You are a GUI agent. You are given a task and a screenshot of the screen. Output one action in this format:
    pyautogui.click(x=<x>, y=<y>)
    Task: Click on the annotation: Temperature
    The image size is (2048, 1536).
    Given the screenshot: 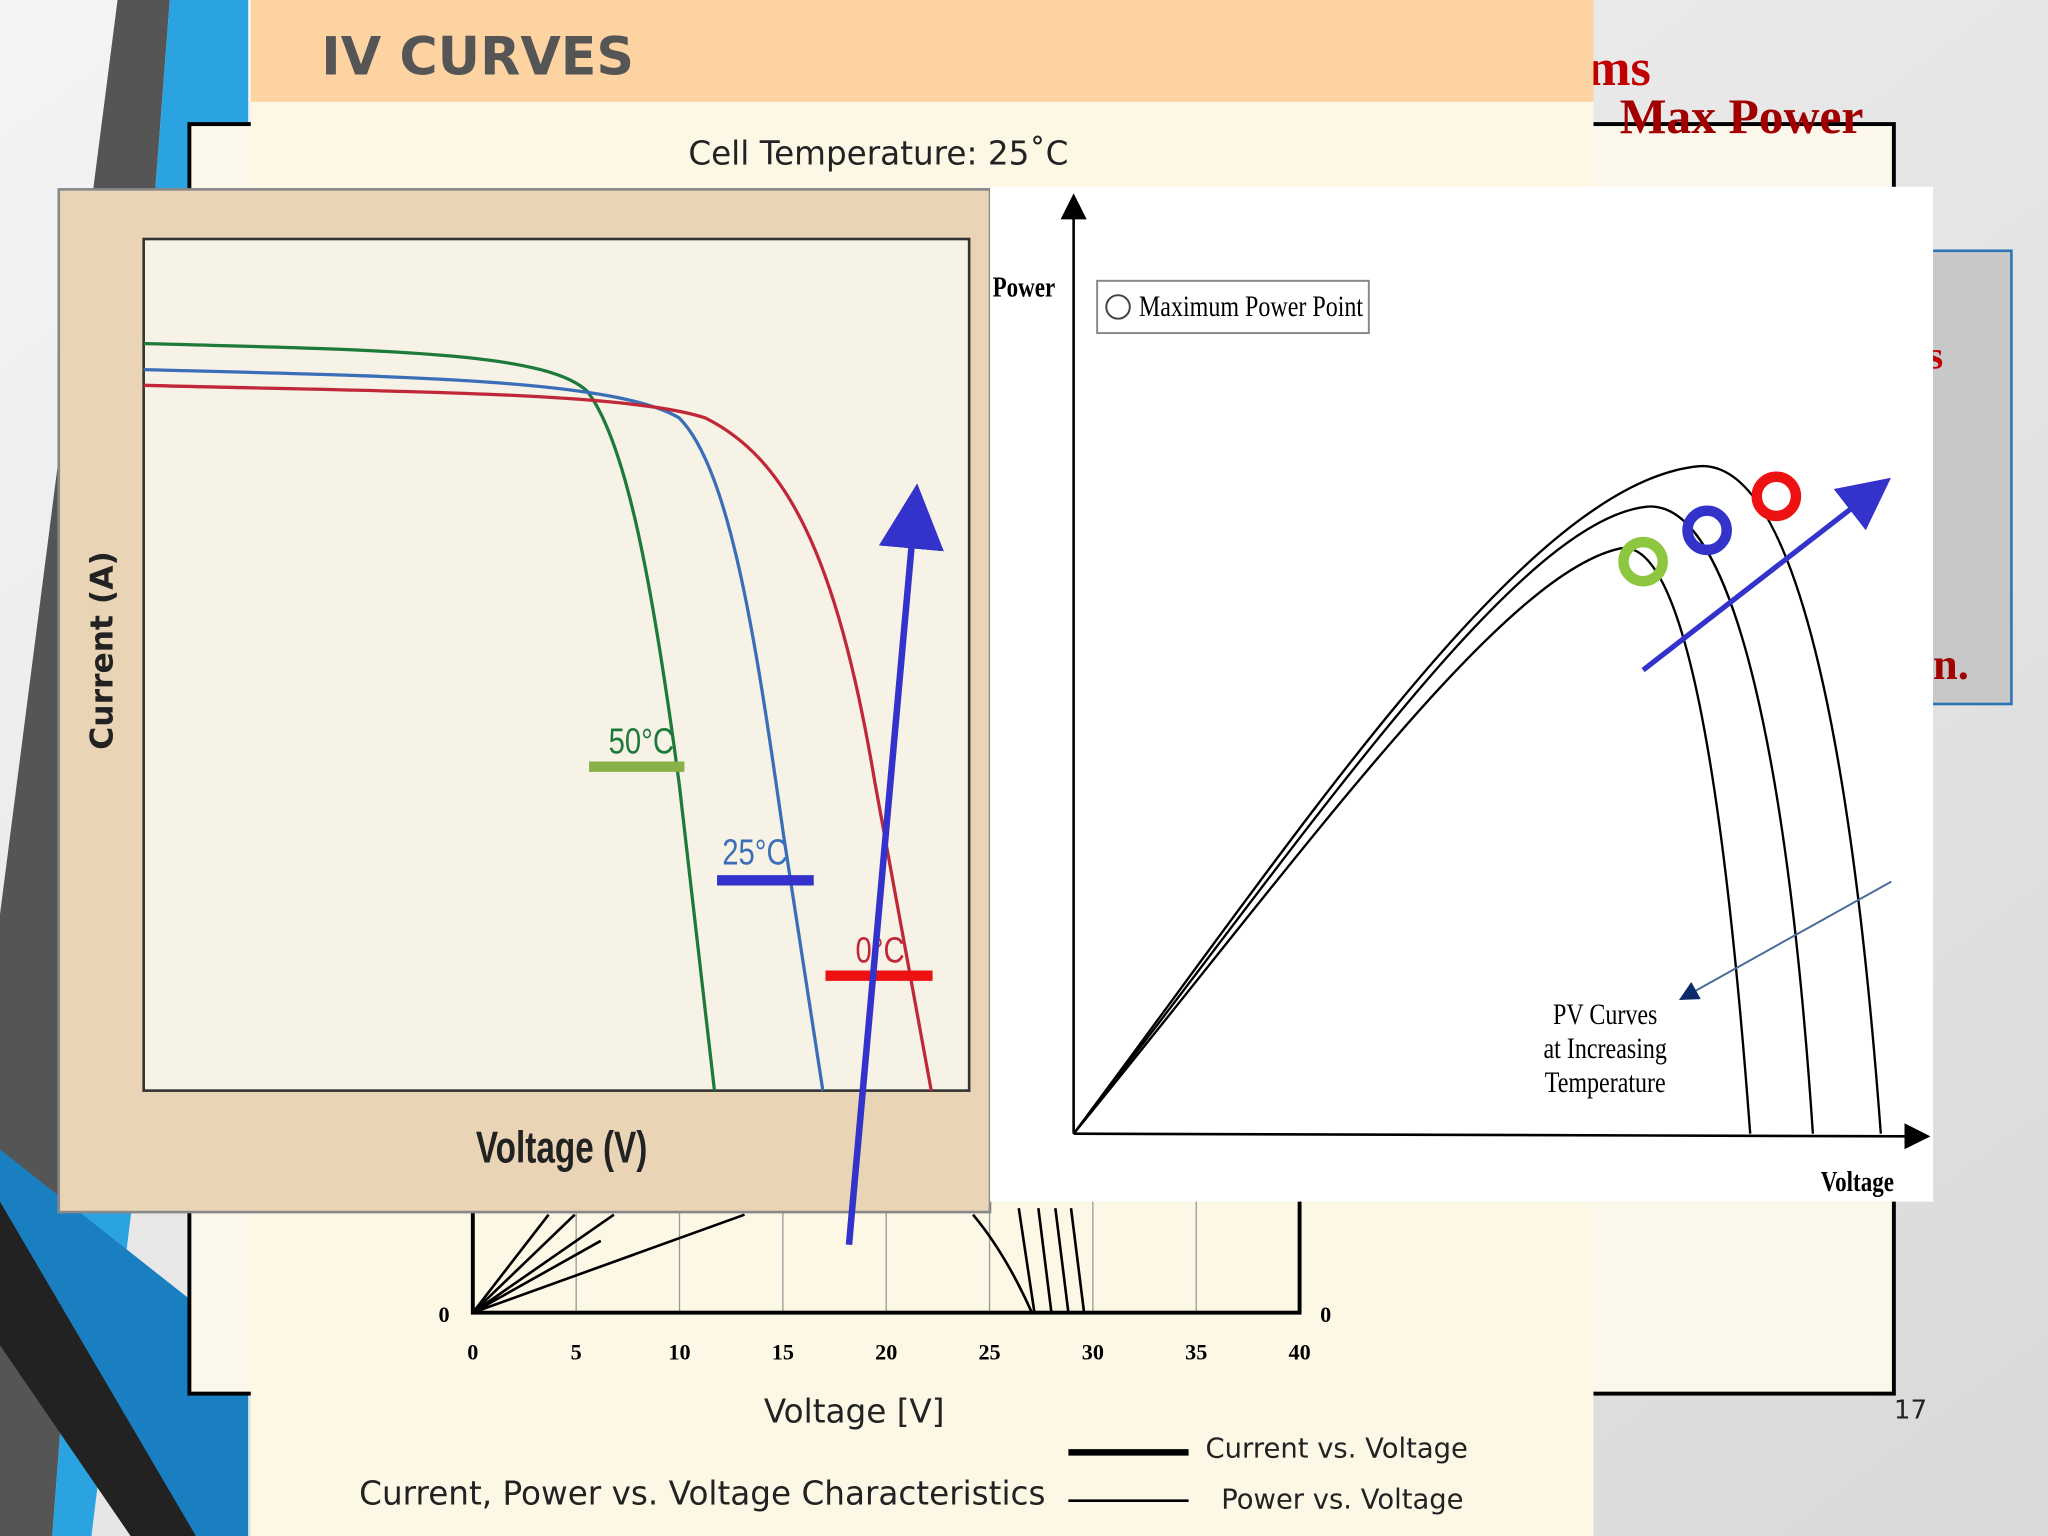 What is the action you would take?
    pyautogui.click(x=1605, y=1081)
    